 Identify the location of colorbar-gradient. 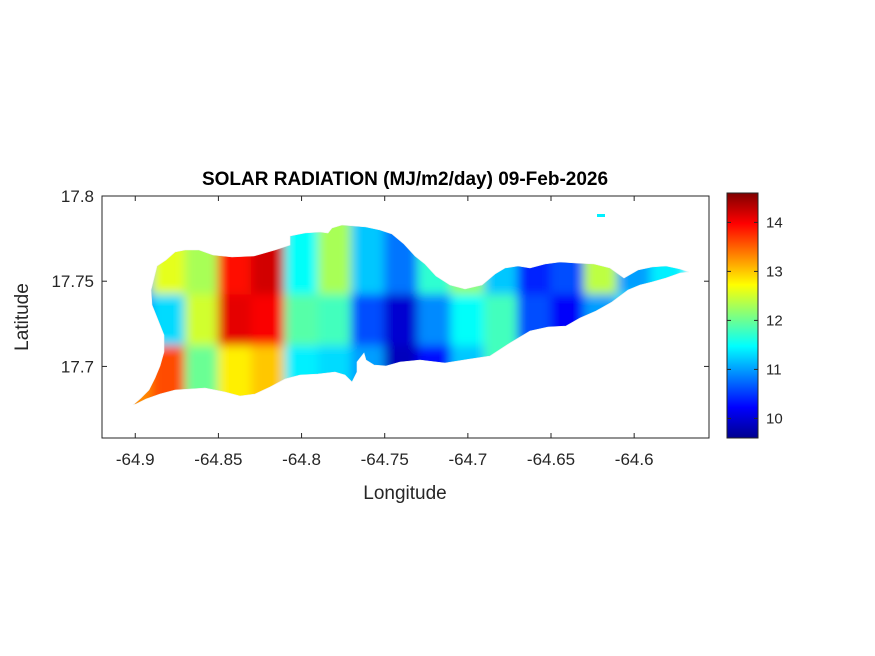
(742, 315).